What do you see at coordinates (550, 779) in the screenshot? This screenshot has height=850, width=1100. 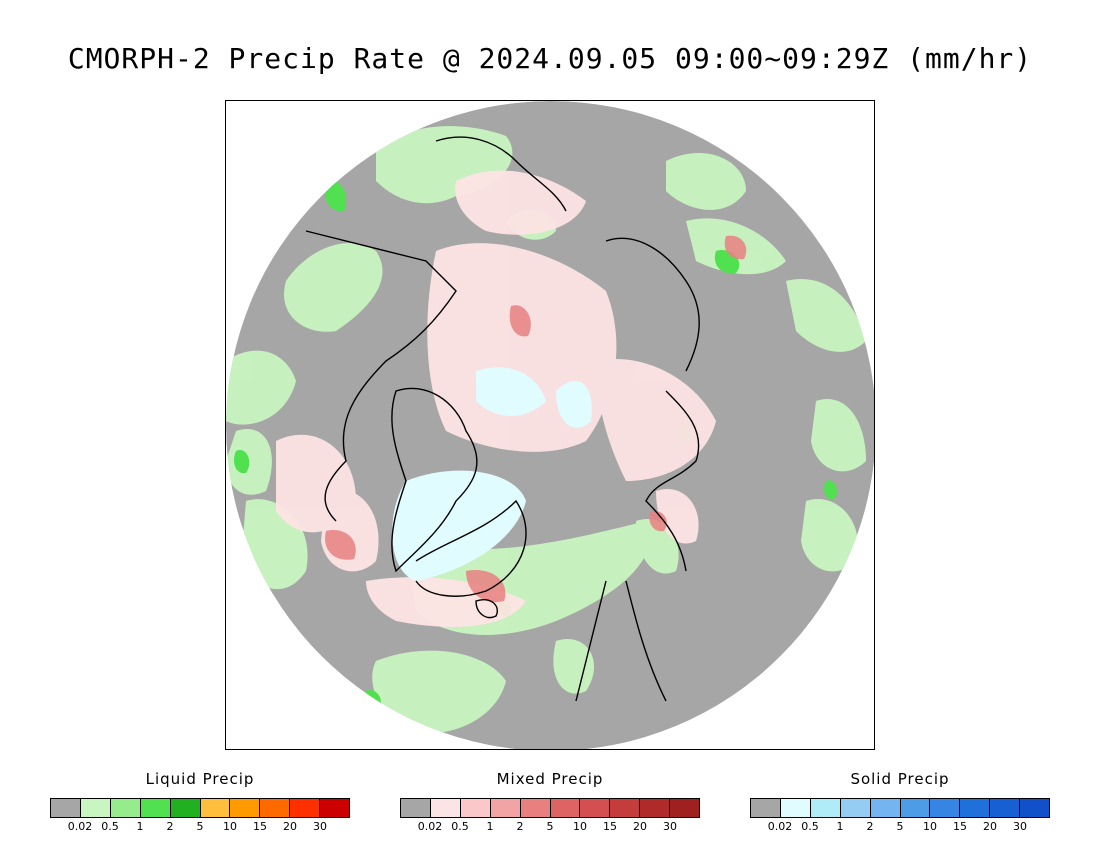 I see `legend-title: Mixed Precip` at bounding box center [550, 779].